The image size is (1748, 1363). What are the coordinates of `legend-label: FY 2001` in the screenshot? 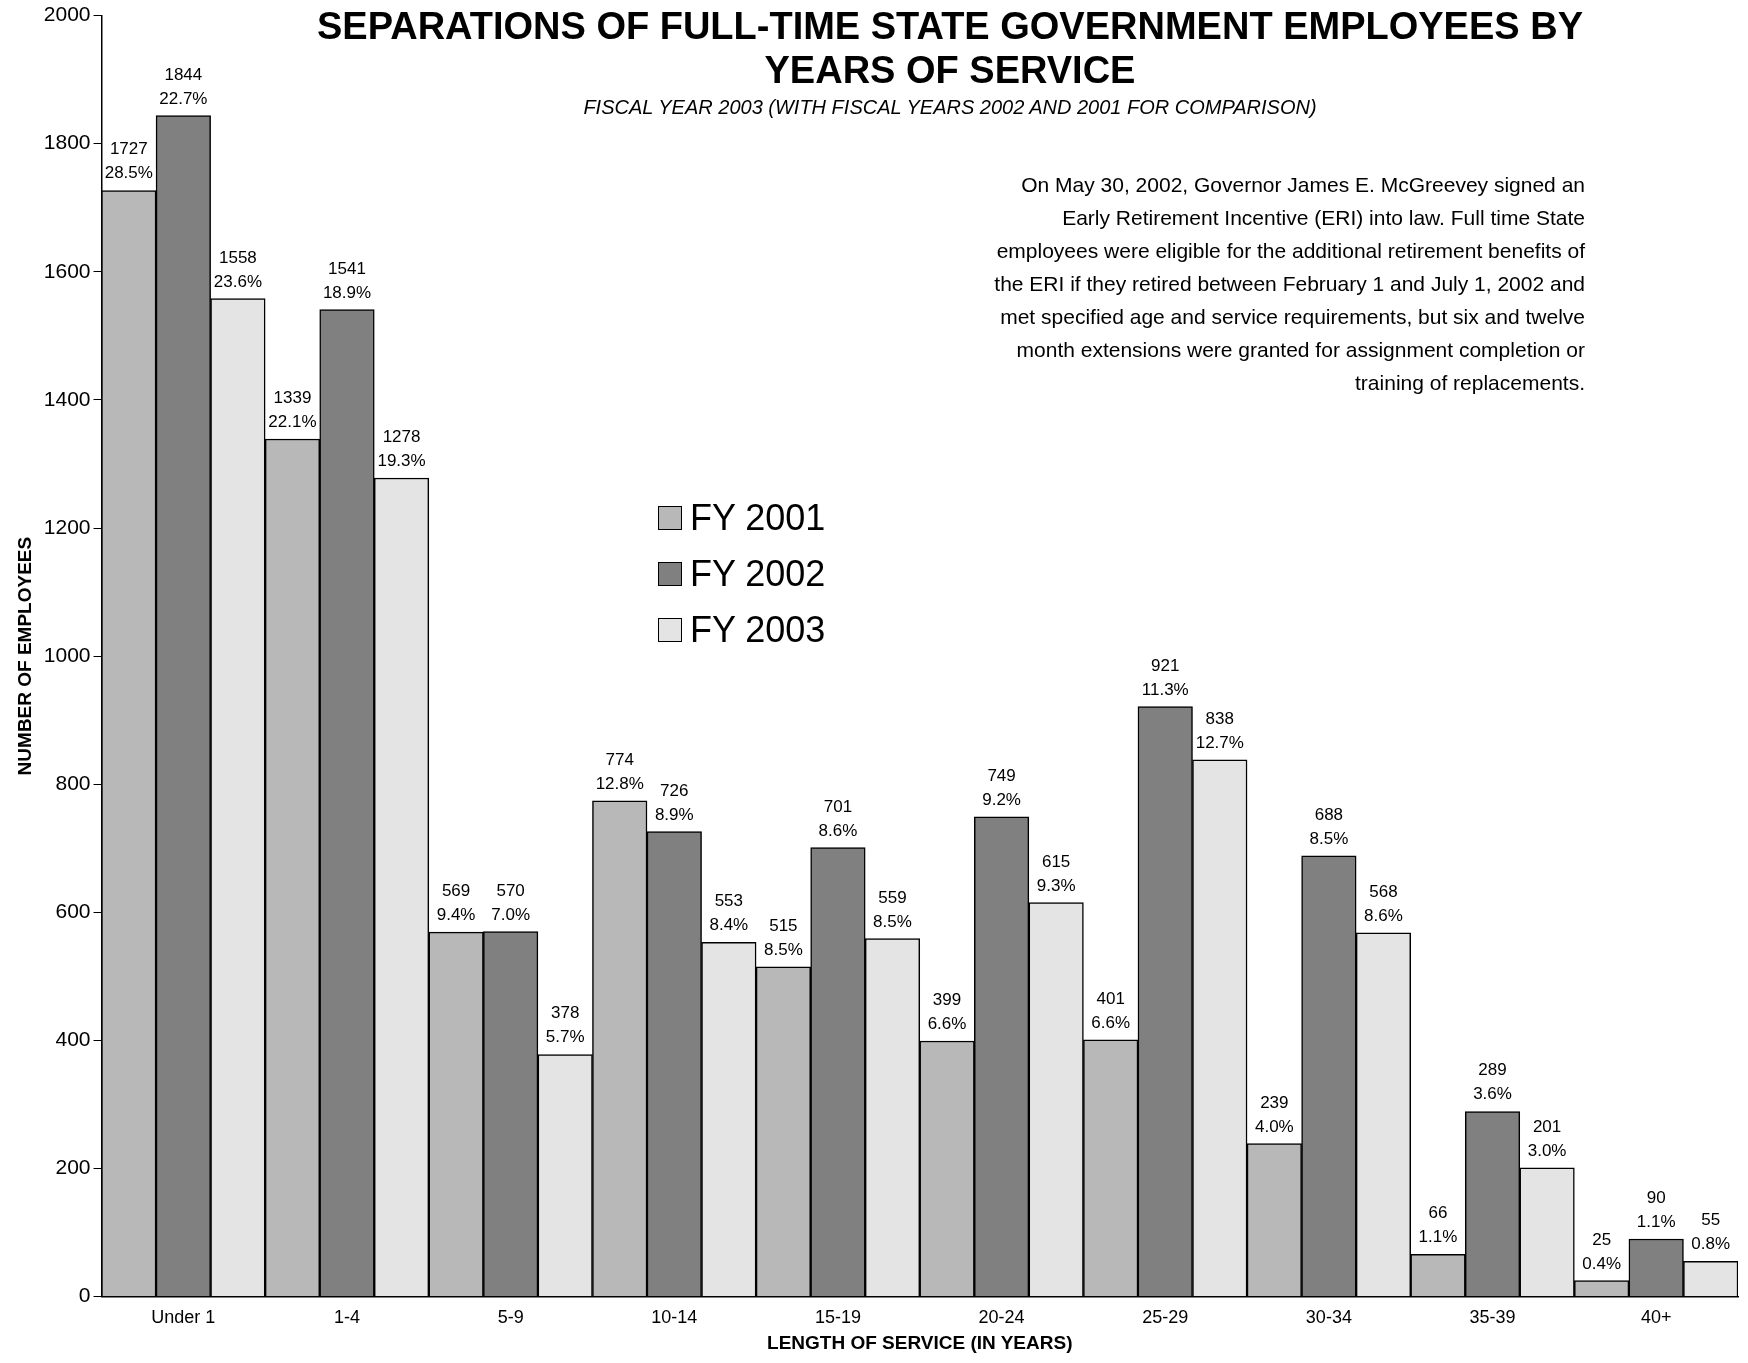 It's located at (757, 517).